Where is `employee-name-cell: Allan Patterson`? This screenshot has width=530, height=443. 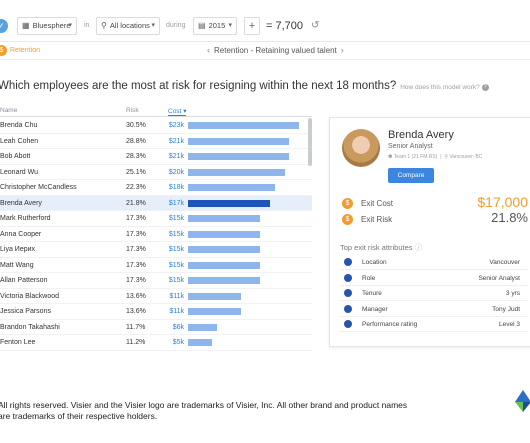 employee-name-cell: Allan Patterson is located at coordinates (24, 280).